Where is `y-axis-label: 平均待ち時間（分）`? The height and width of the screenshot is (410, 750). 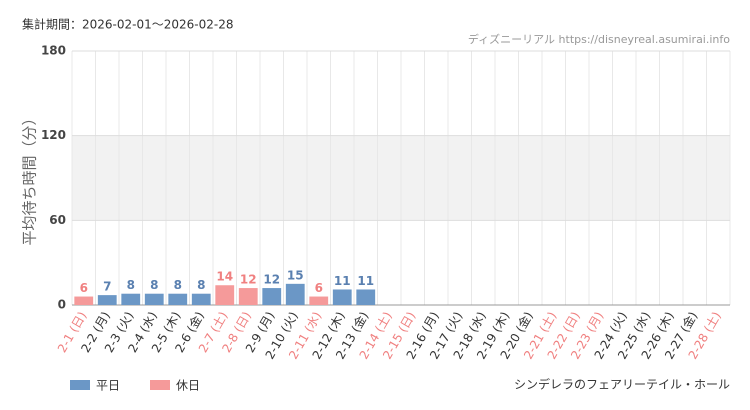 y-axis-label: 平均待ち時間（分） is located at coordinates (30, 177).